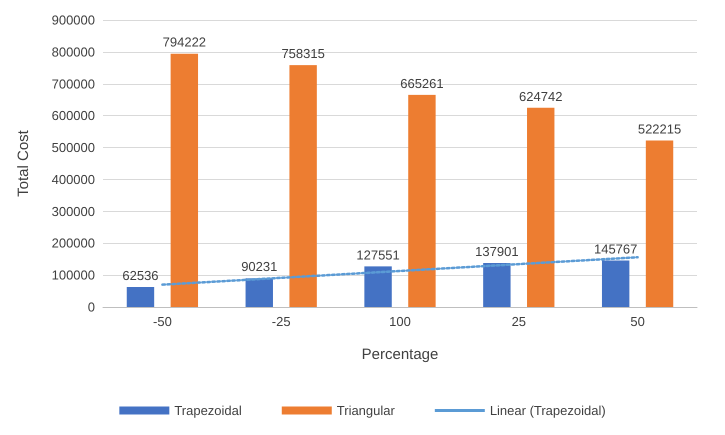  I want to click on y-tick-label: 400000, so click(73, 179).